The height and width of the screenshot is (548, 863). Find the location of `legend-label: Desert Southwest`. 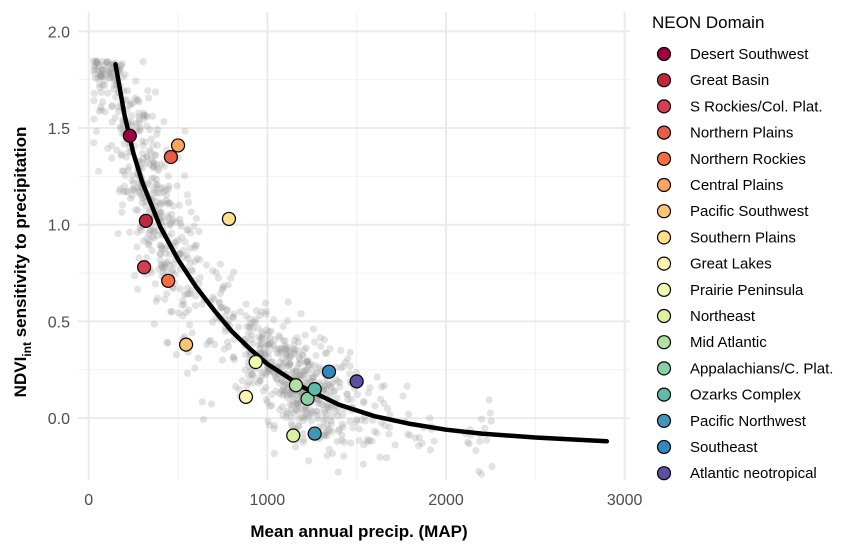

legend-label: Desert Southwest is located at coordinates (749, 54).